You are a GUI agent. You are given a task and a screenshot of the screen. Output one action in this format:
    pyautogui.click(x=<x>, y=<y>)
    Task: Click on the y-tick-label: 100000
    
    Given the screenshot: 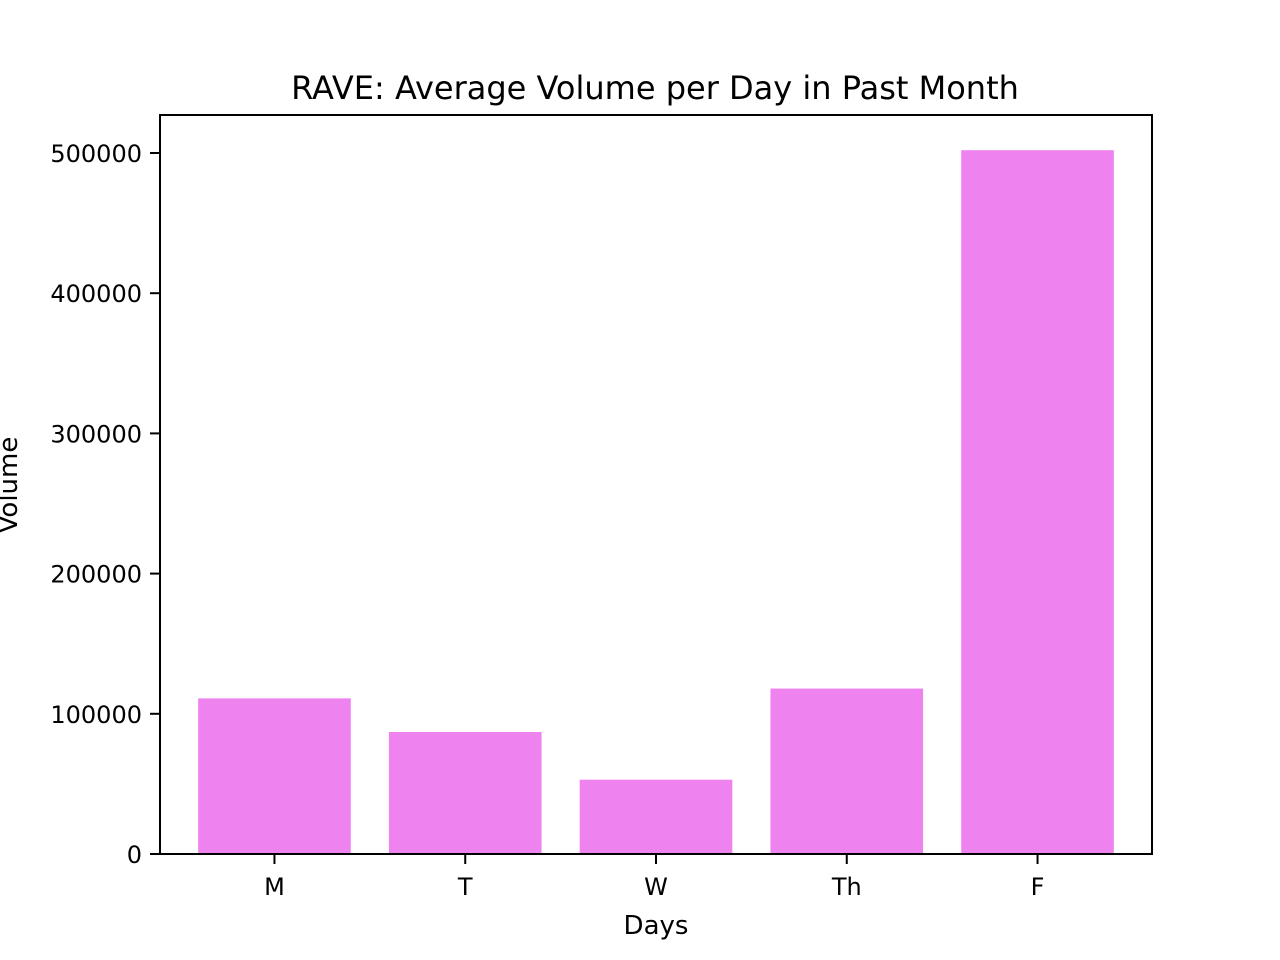 What is the action you would take?
    pyautogui.click(x=96, y=715)
    